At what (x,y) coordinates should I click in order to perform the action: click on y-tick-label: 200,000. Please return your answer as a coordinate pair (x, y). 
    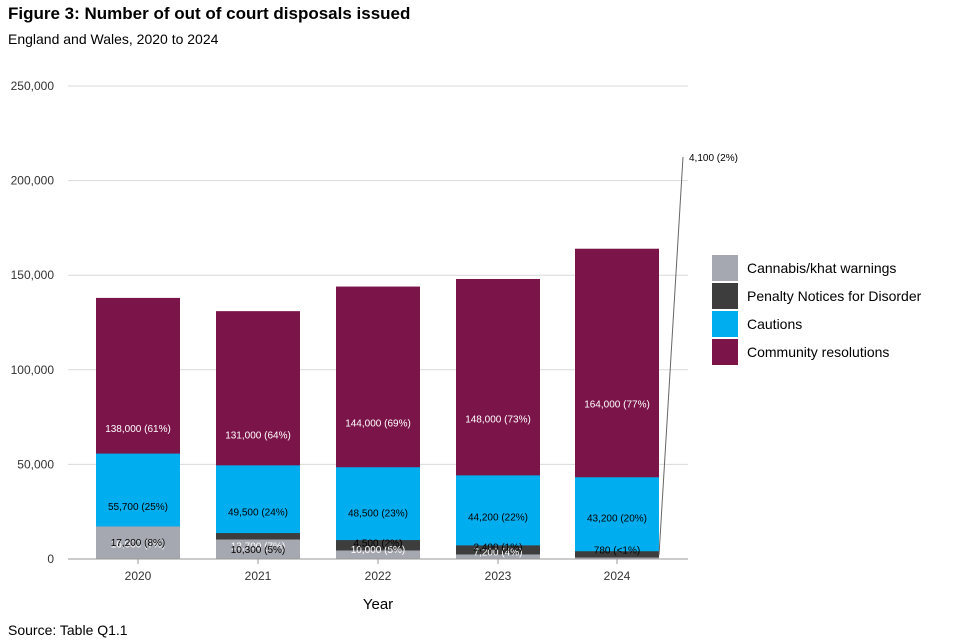
    Looking at the image, I should click on (33, 181).